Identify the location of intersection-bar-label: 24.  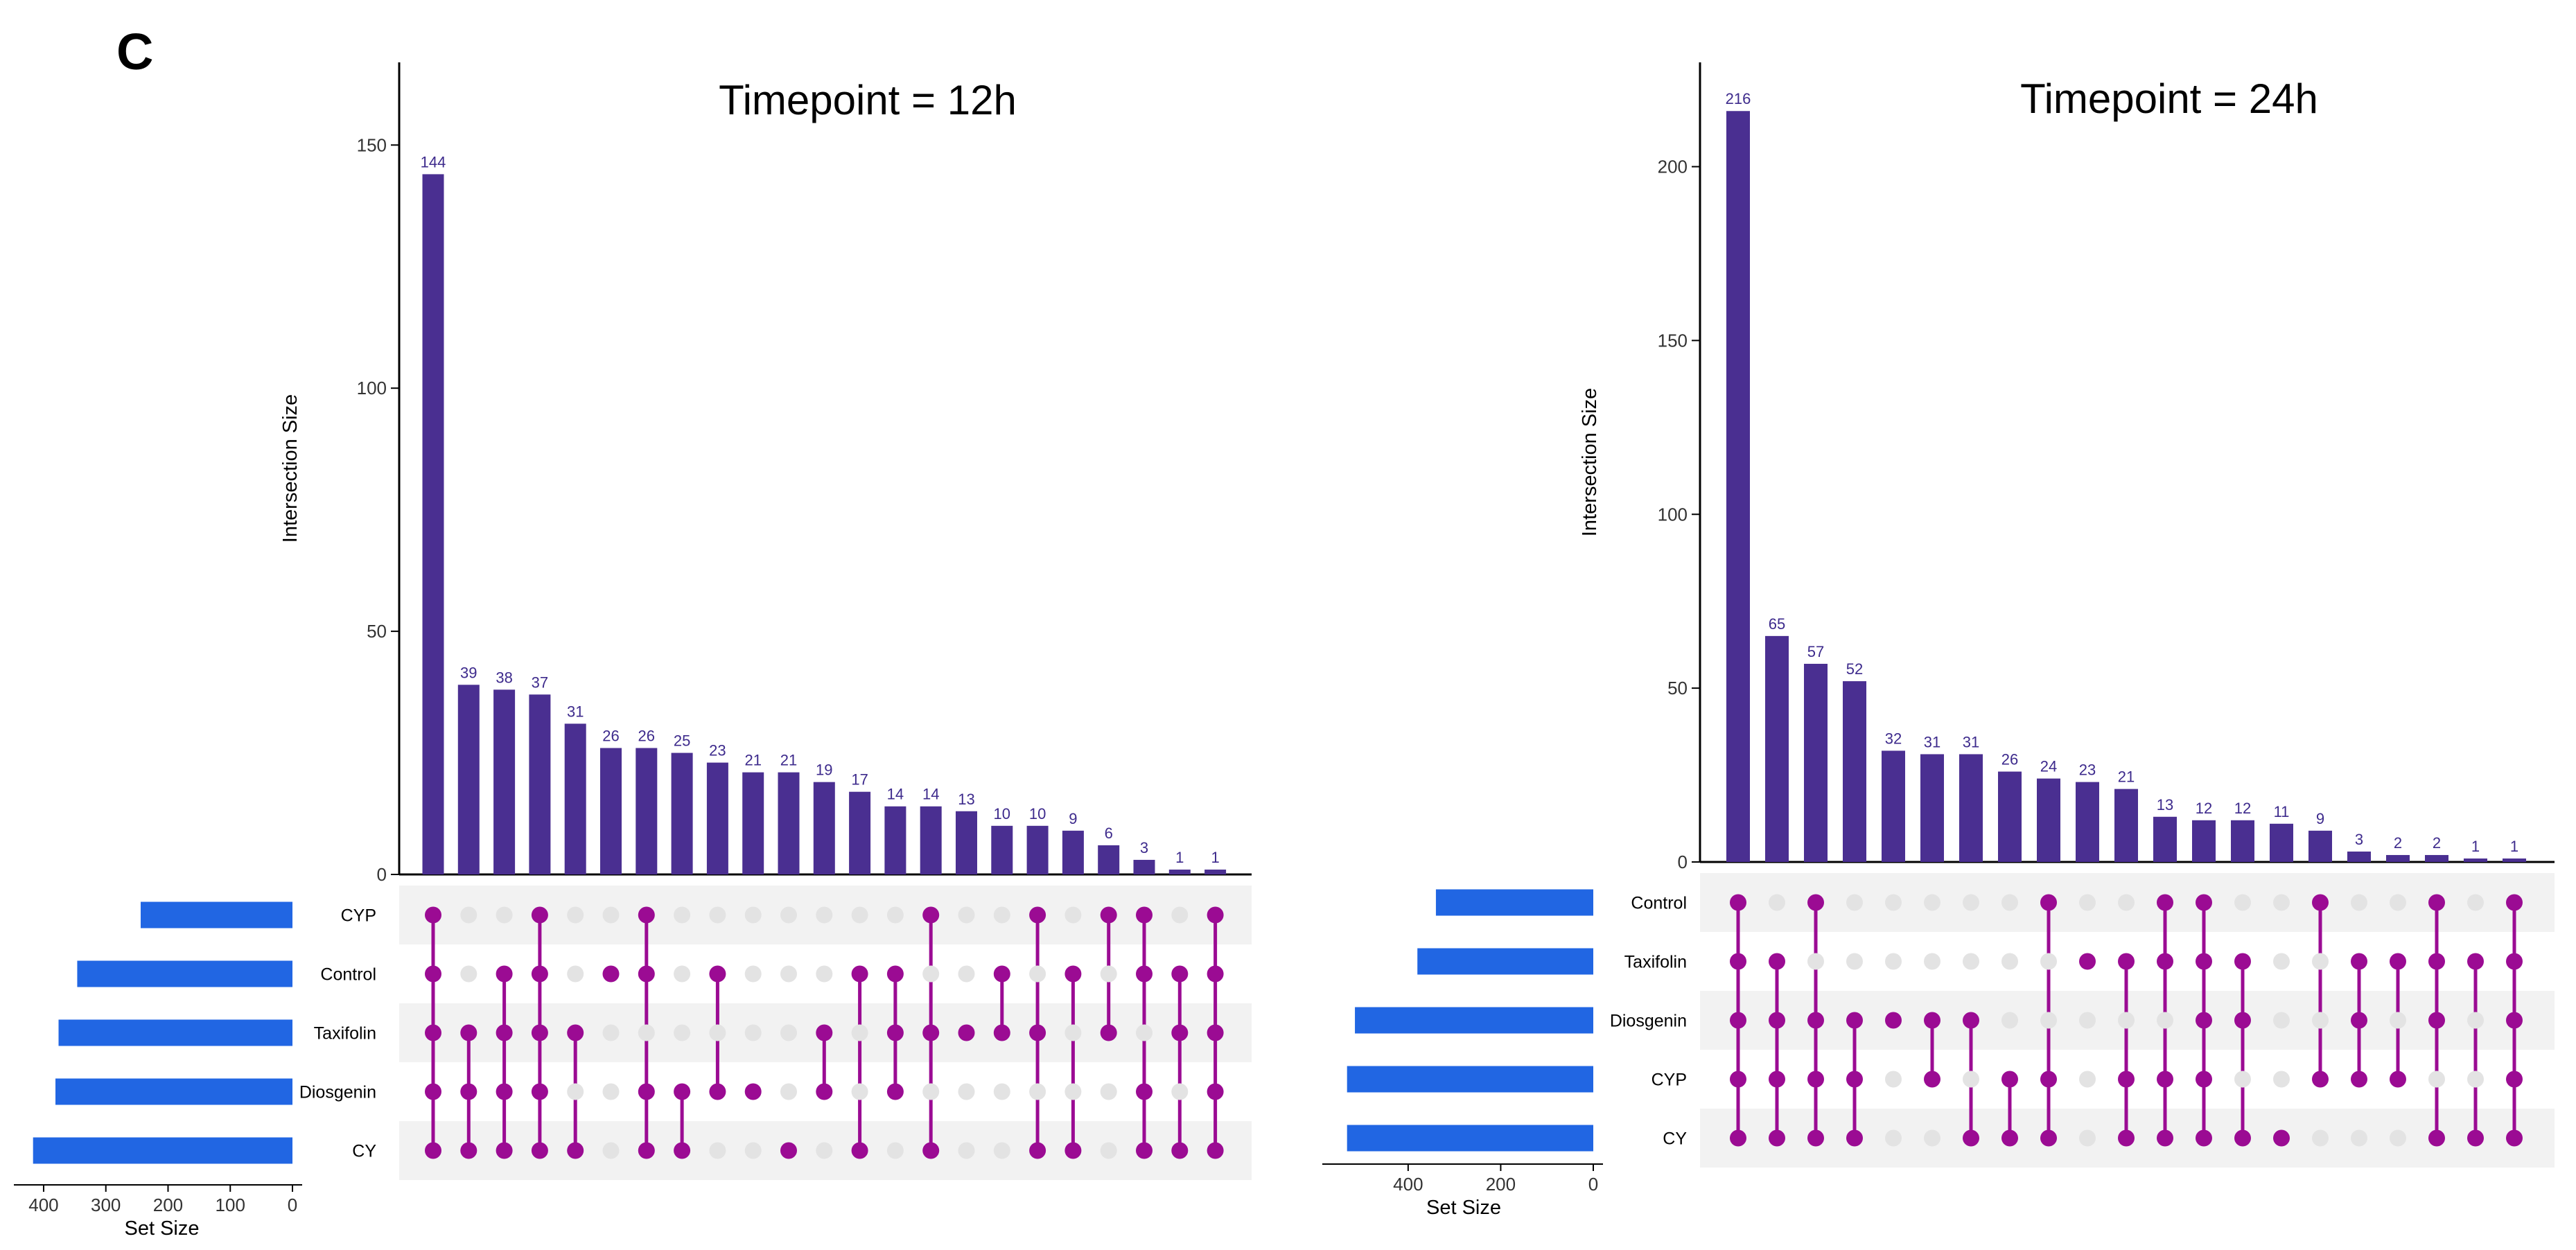
(2048, 766).